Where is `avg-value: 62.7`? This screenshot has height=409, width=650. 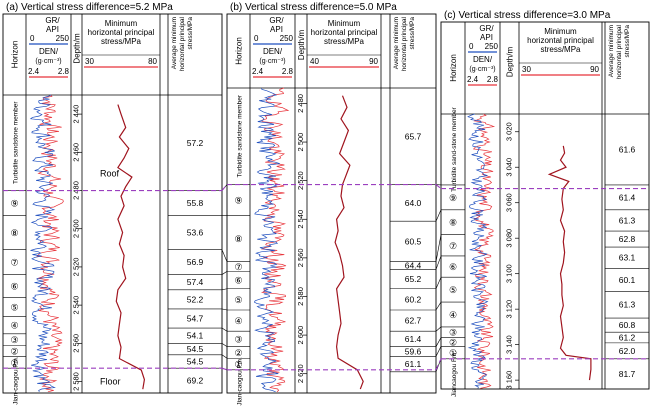
avg-value: 62.7 is located at coordinates (413, 321).